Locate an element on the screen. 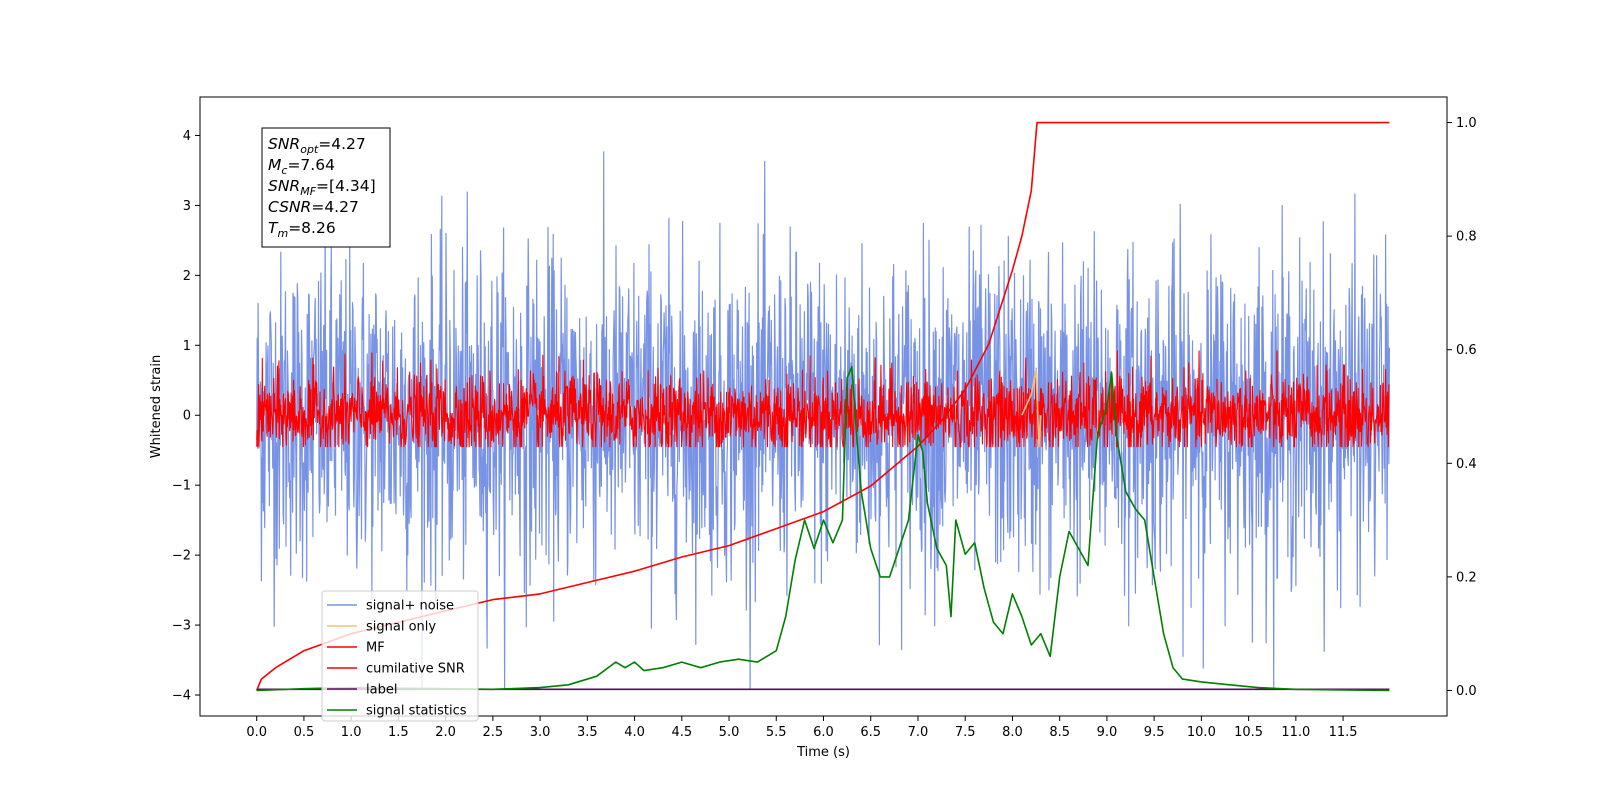 The image size is (1600, 800). legend-label: signal statistics is located at coordinates (416, 711).